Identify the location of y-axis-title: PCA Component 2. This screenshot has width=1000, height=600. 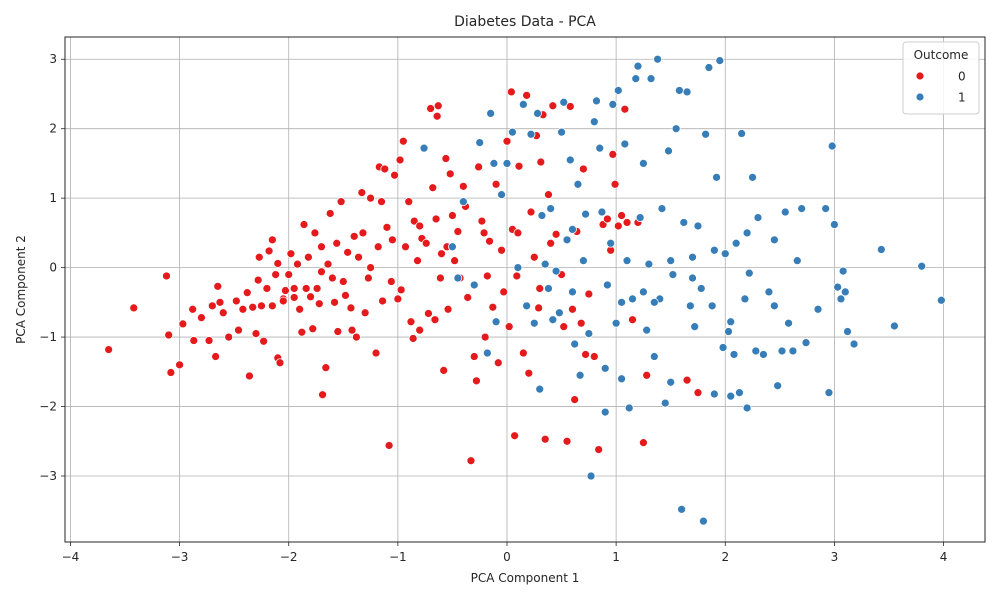
(21, 289).